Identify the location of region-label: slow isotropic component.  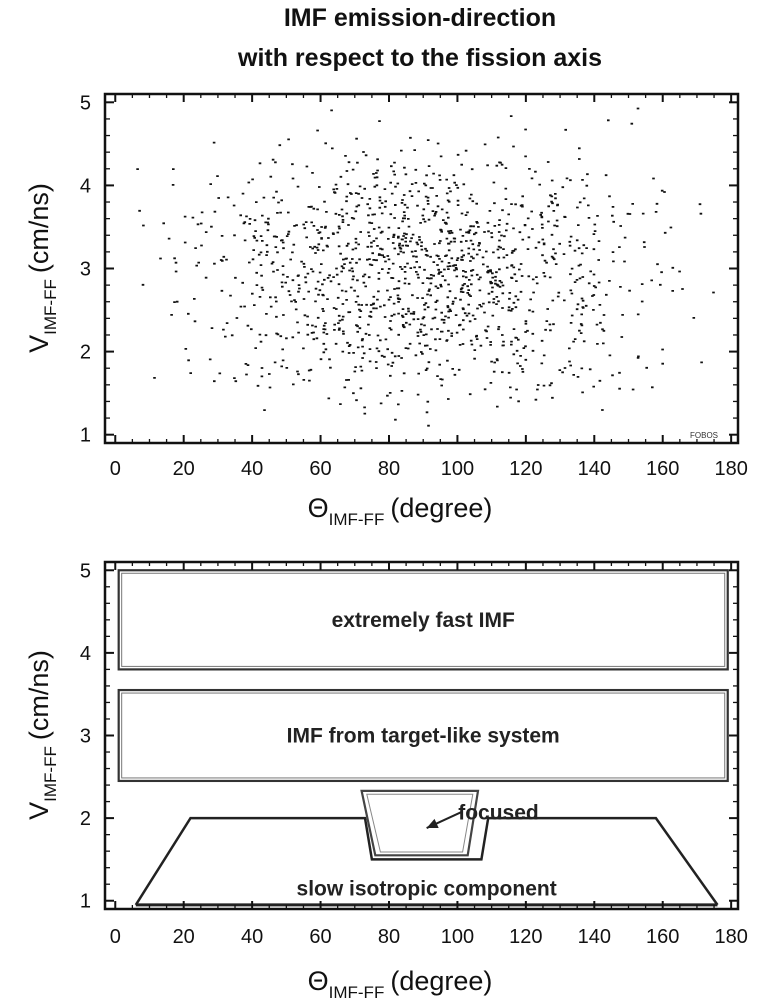
(427, 888).